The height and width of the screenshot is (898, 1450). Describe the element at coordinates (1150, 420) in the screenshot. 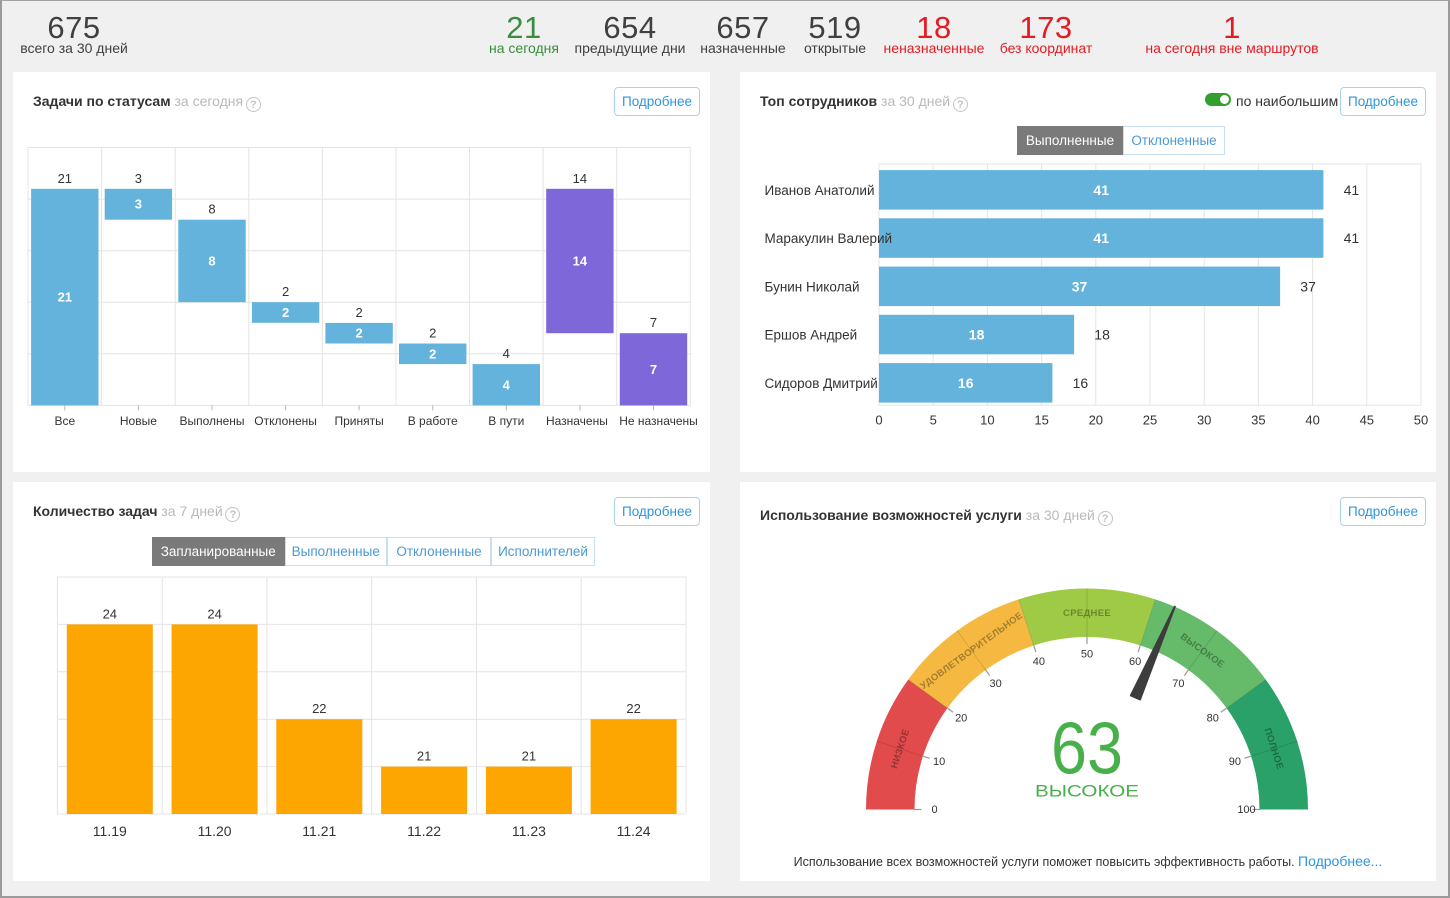

I see `svg-text: 25` at that location.